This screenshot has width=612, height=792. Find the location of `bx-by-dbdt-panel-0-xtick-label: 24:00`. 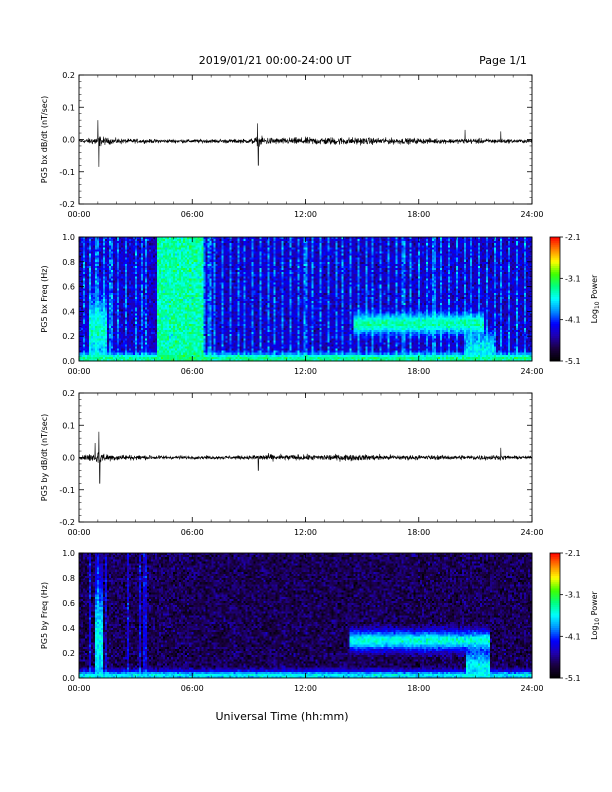

bx-by-dbdt-panel-0-xtick-label: 24:00 is located at coordinates (531, 214).